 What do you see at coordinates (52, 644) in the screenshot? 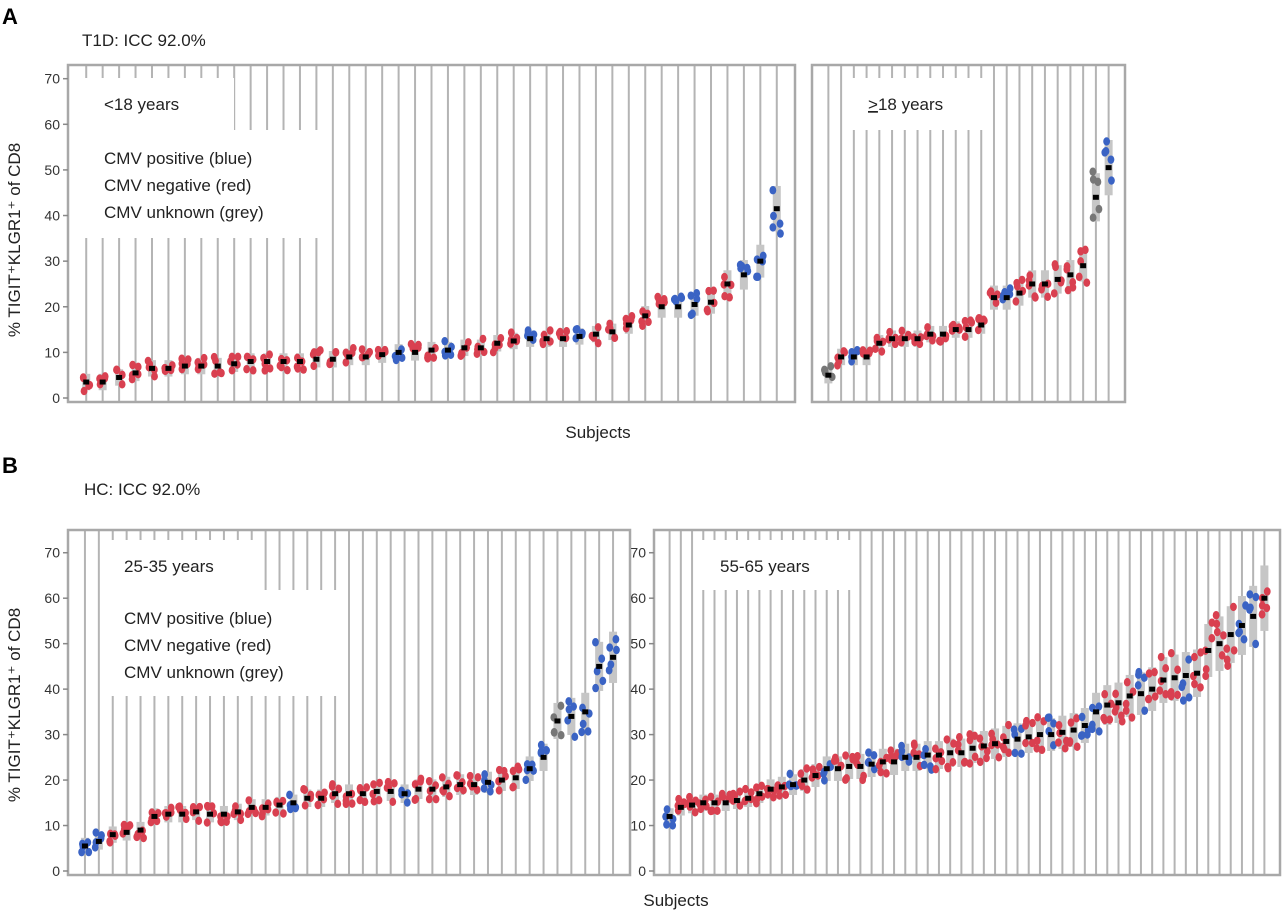
I see `y-tick-label: 50` at bounding box center [52, 644].